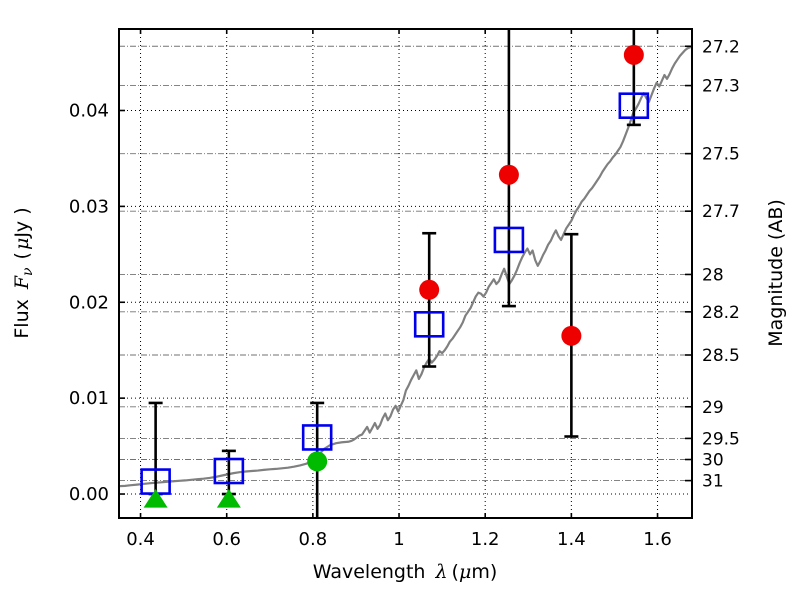  I want to click on x-tick-label-3: 1, so click(398, 539).